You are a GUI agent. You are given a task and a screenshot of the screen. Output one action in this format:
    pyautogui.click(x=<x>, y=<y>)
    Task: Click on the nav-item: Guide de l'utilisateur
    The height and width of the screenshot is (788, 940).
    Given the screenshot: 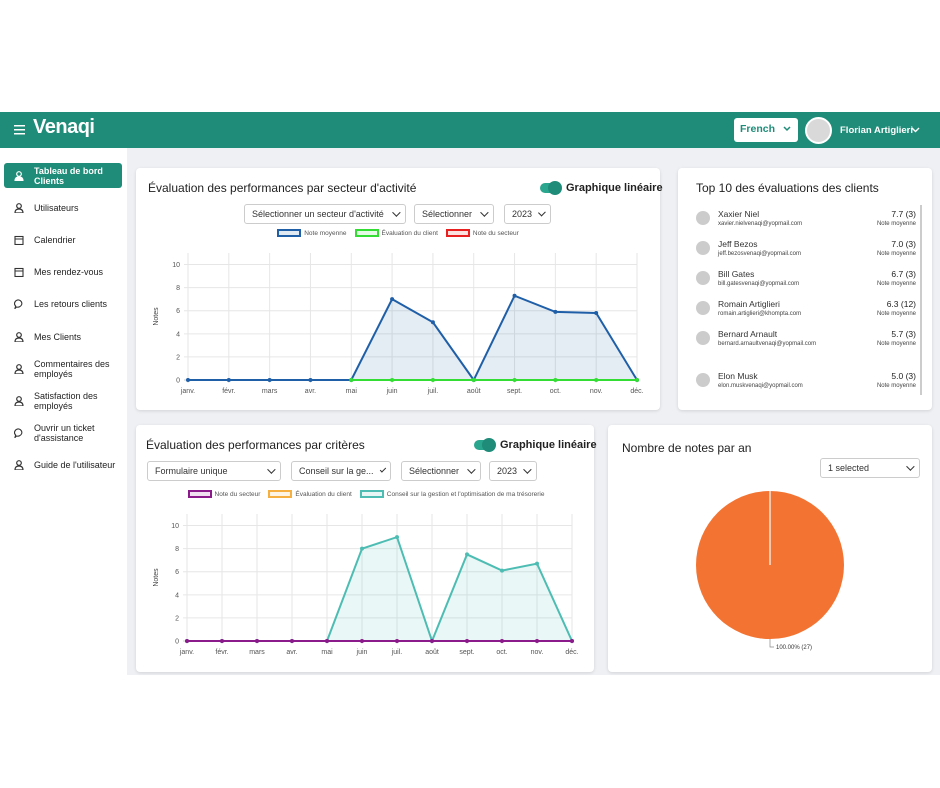 What is the action you would take?
    pyautogui.click(x=63, y=464)
    